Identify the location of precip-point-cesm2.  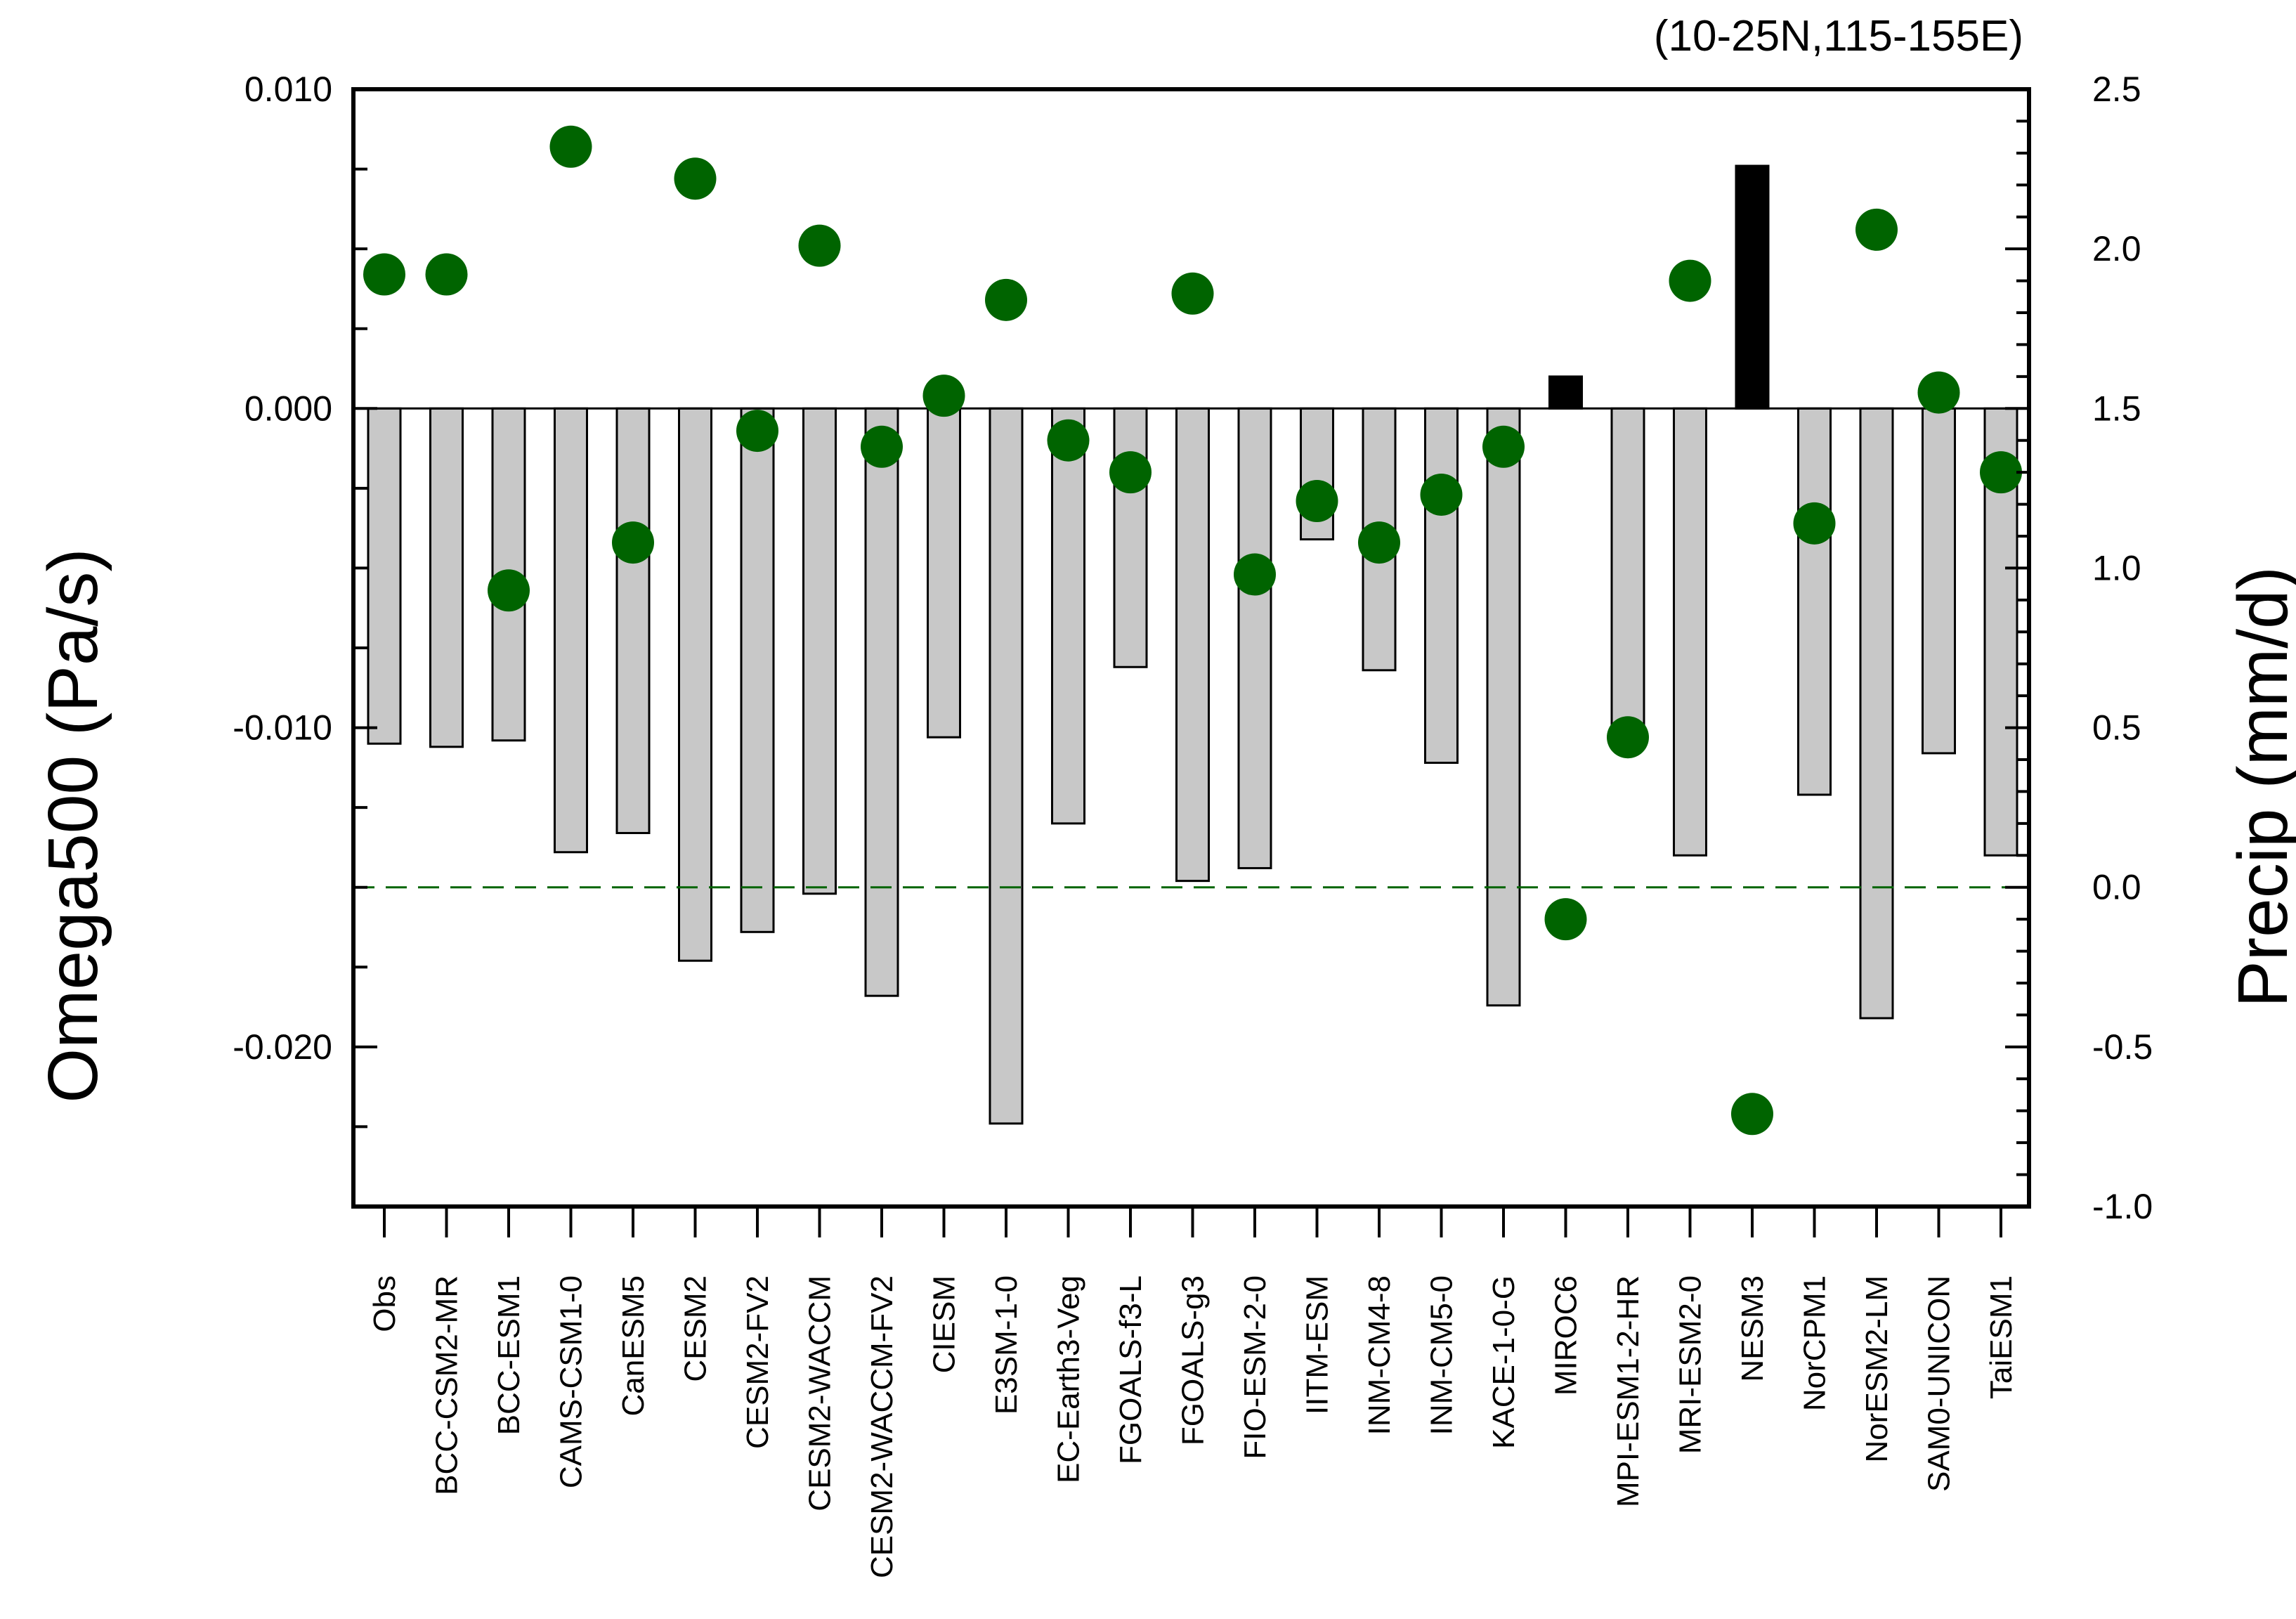
(695, 178).